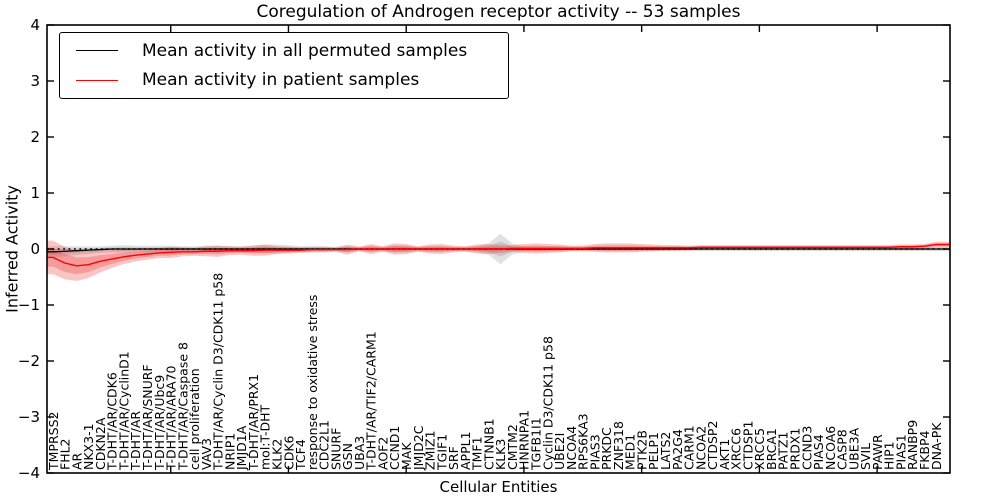  What do you see at coordinates (324, 445) in the screenshot?
I see `x-category-label: CDC2L1` at bounding box center [324, 445].